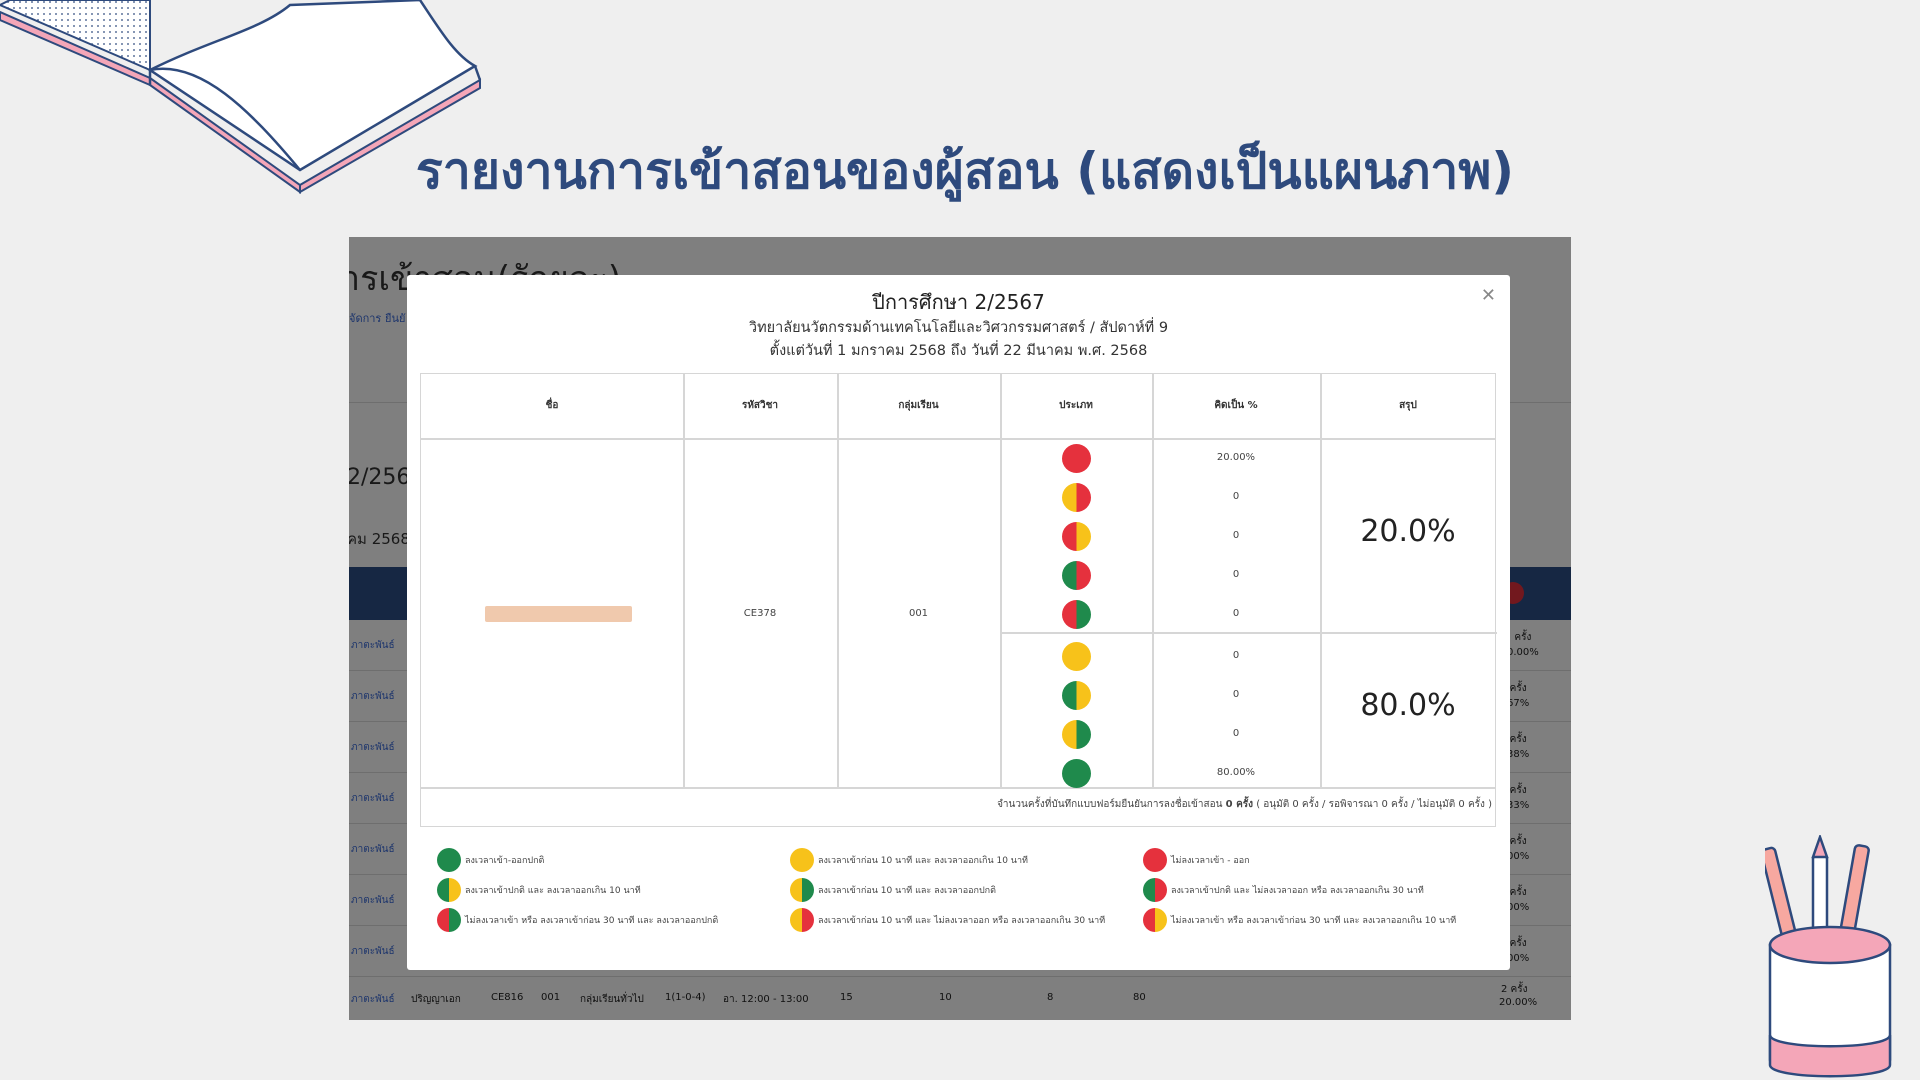  I want to click on column-header-name: ชื่อ, so click(552, 405).